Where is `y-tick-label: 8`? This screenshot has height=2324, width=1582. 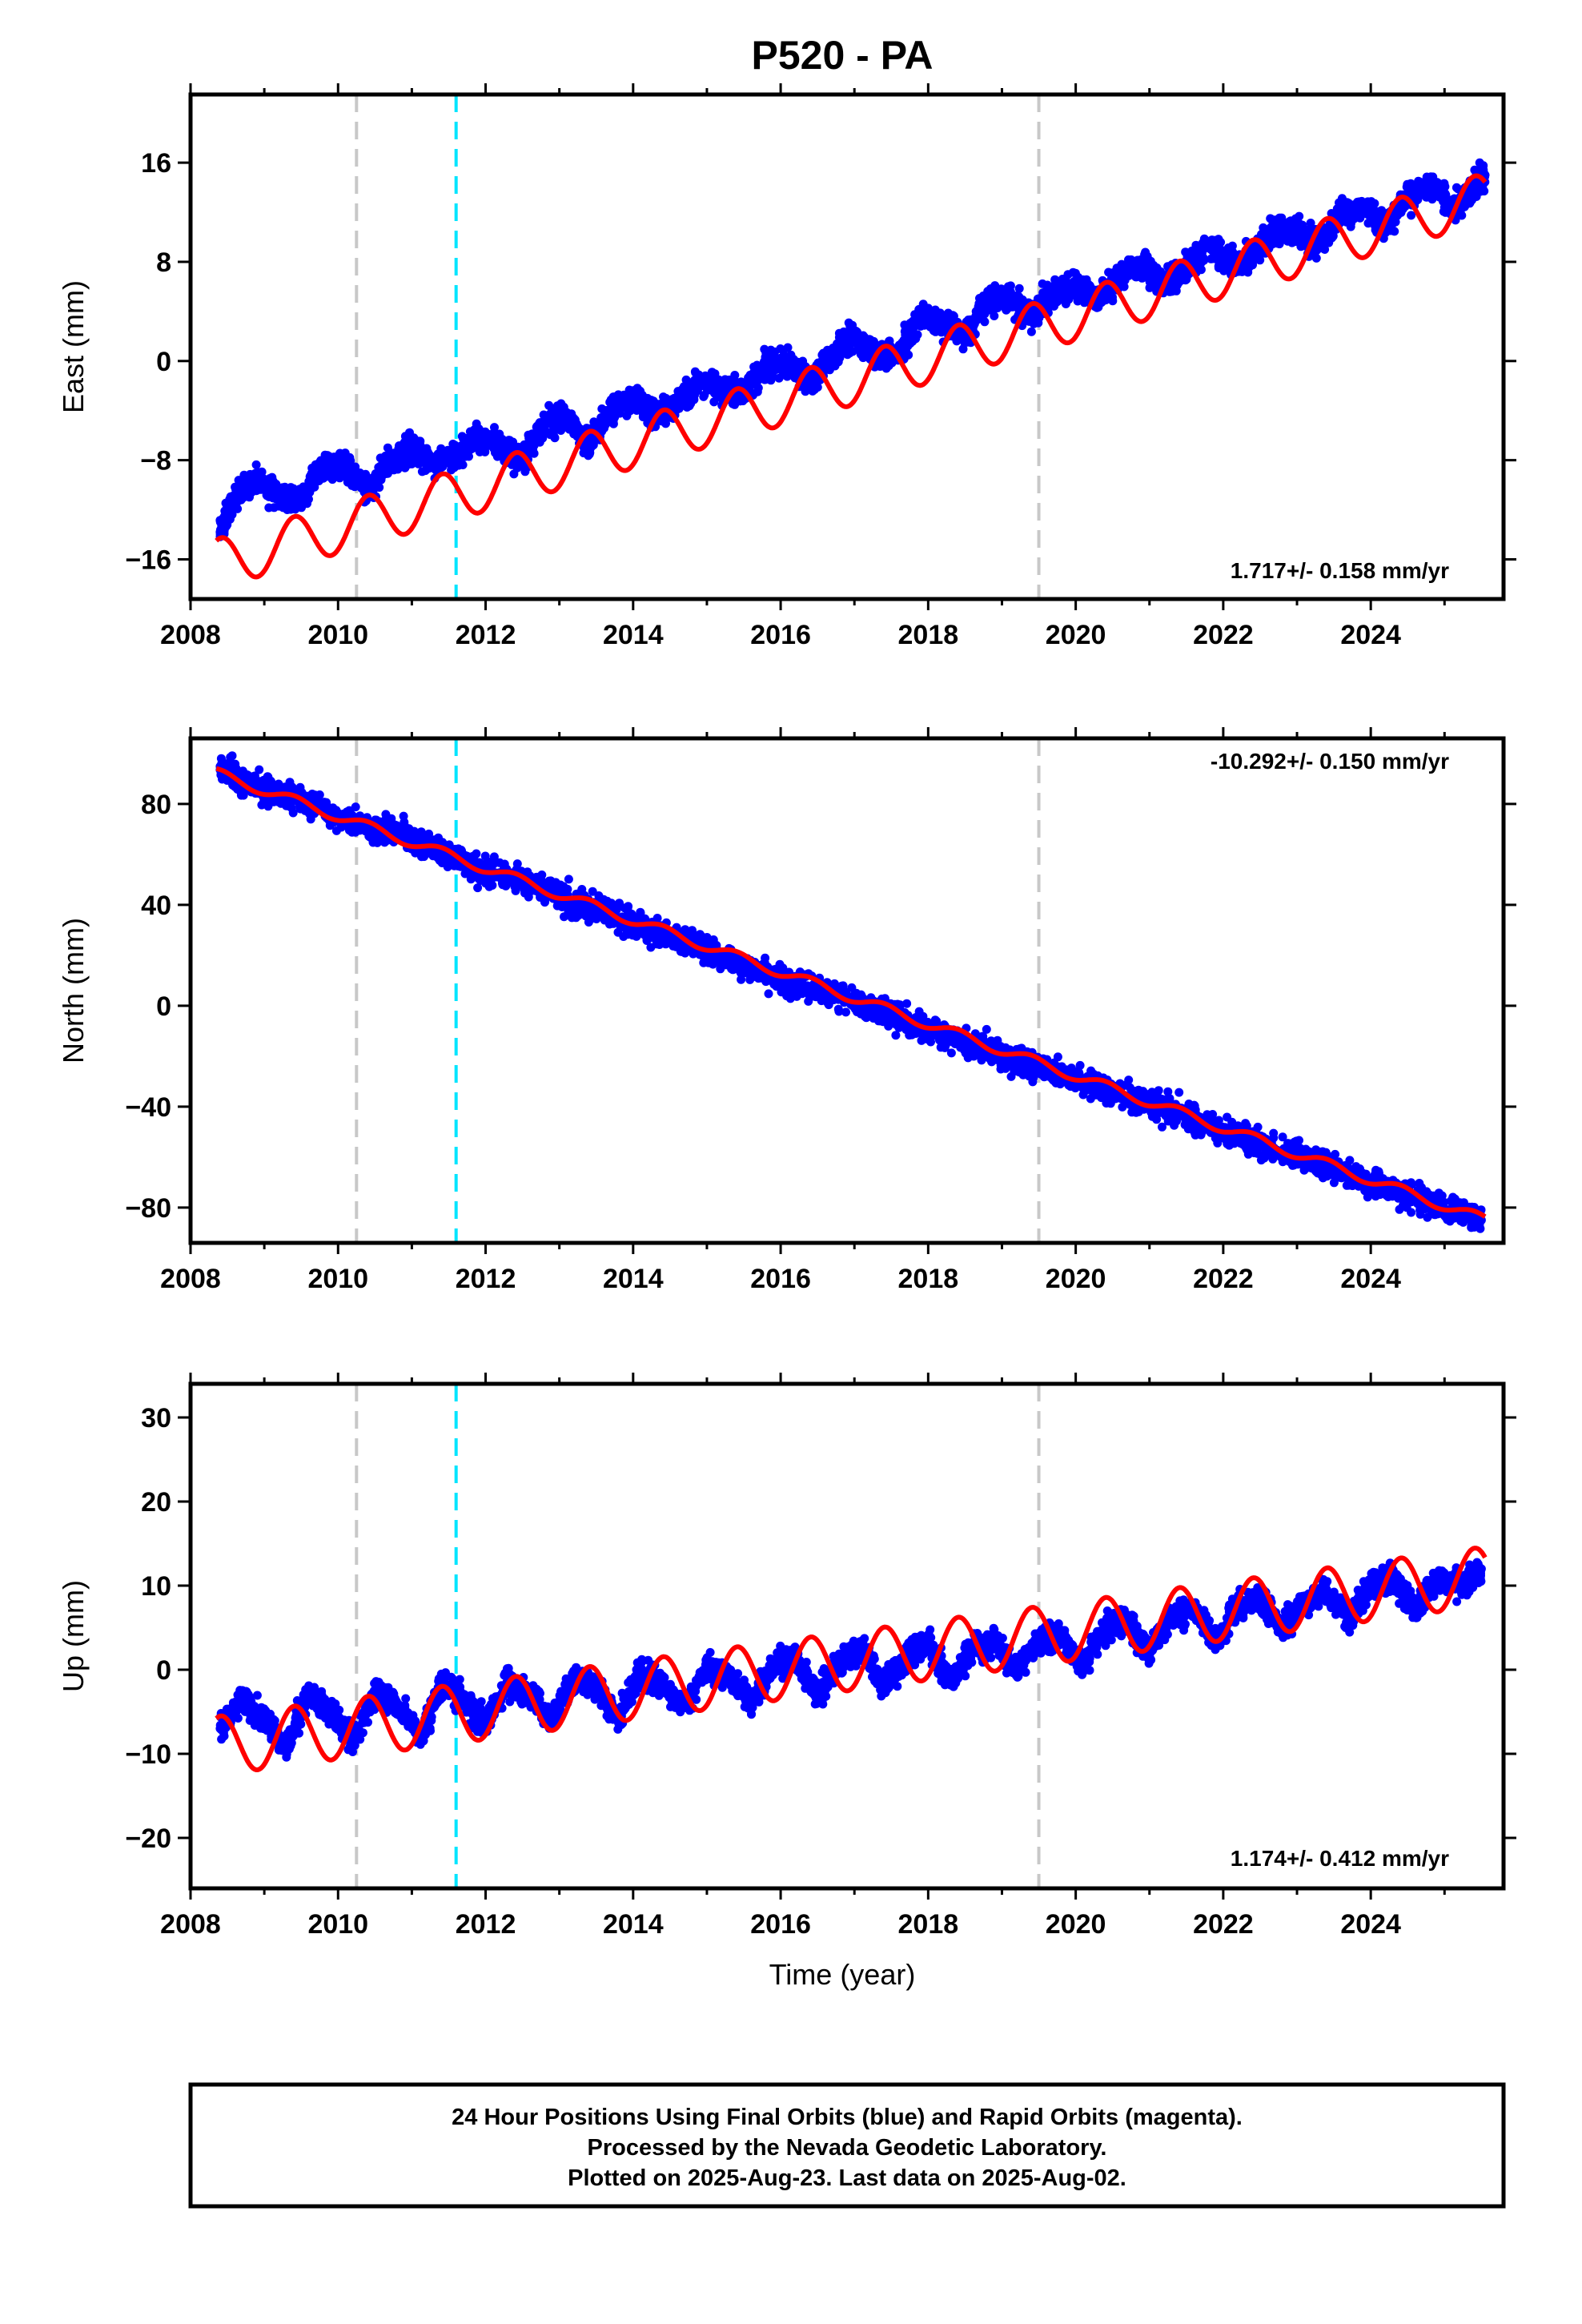
y-tick-label: 8 is located at coordinates (164, 262).